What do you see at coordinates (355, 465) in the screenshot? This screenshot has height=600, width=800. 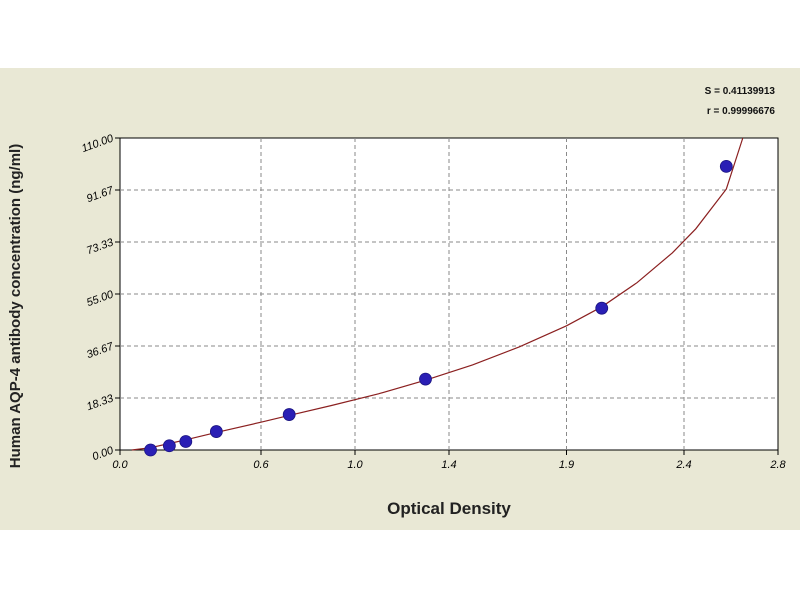 I see `x-tick-label: 1.0` at bounding box center [355, 465].